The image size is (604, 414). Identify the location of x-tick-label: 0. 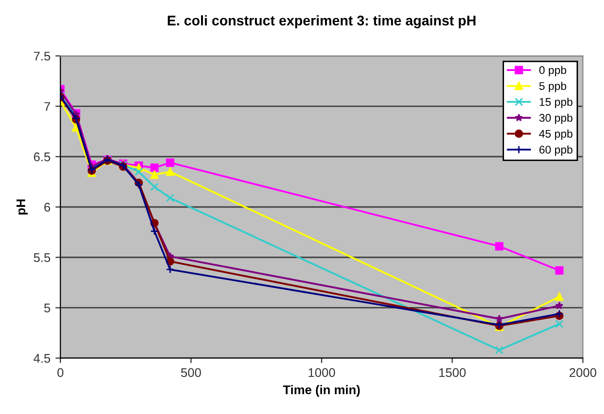
(60, 373).